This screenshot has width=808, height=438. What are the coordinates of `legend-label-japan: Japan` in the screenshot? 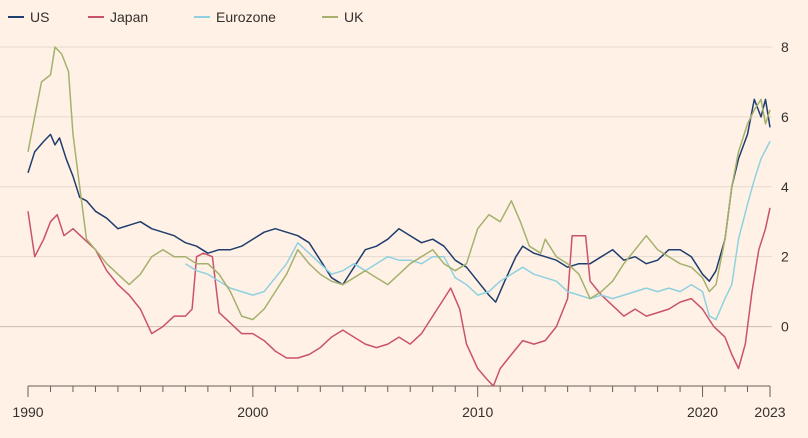 It's located at (129, 17).